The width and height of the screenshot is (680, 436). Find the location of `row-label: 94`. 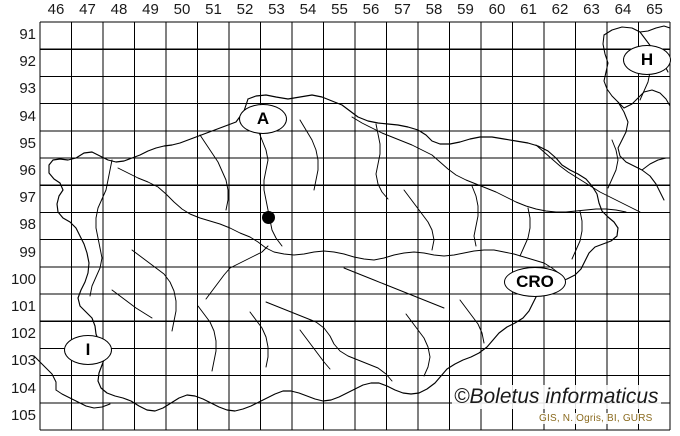

row-label: 94 is located at coordinates (27, 116).